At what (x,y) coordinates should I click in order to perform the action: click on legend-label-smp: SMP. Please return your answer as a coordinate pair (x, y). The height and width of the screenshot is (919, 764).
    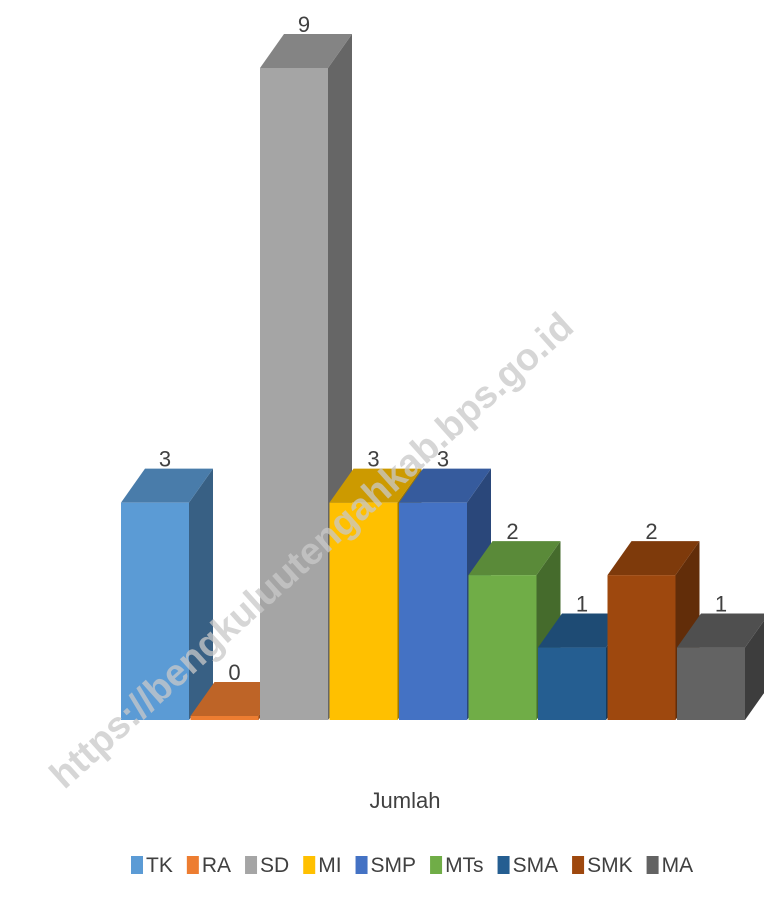
    Looking at the image, I should click on (394, 865).